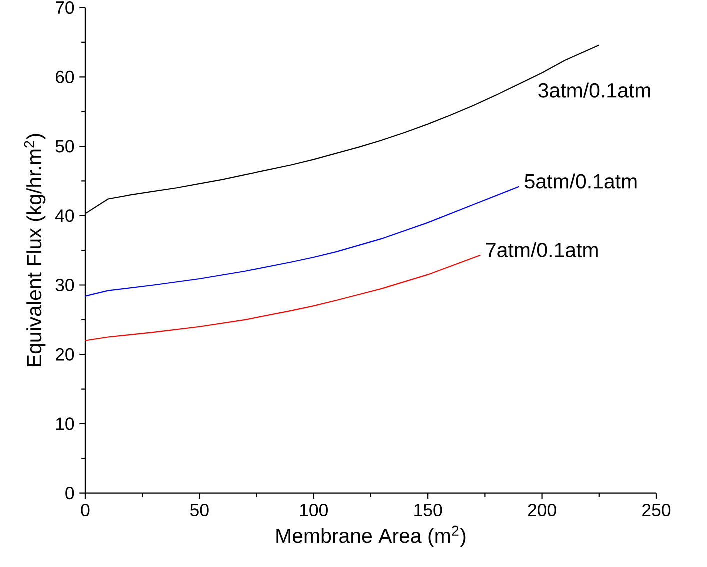 This screenshot has width=707, height=567. Describe the element at coordinates (65, 285) in the screenshot. I see `y-tick-label: 30` at that location.